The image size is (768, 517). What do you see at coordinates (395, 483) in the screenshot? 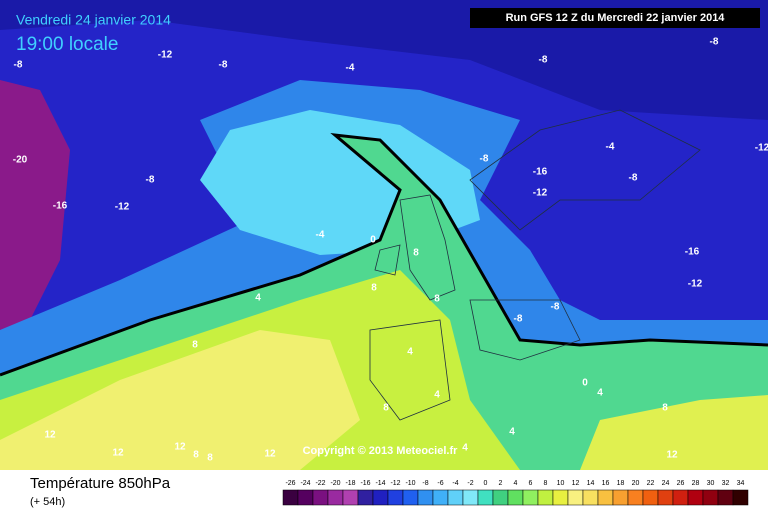
I see `scale-label: -12` at bounding box center [395, 483].